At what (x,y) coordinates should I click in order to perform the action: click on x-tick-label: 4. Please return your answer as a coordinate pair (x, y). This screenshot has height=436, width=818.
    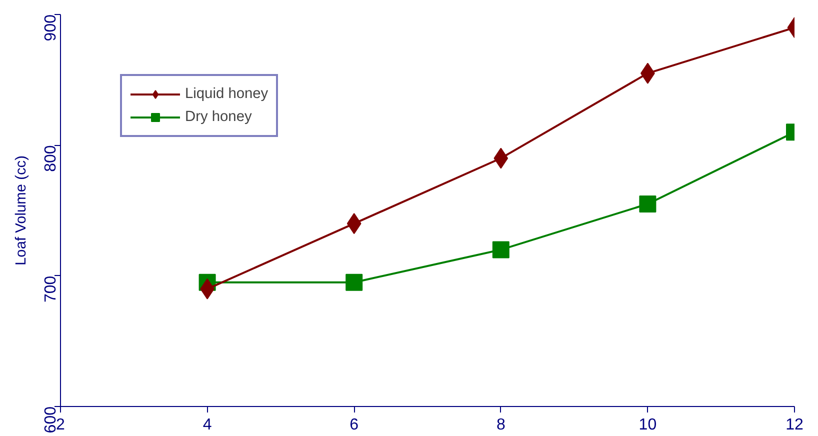
    Looking at the image, I should click on (207, 425).